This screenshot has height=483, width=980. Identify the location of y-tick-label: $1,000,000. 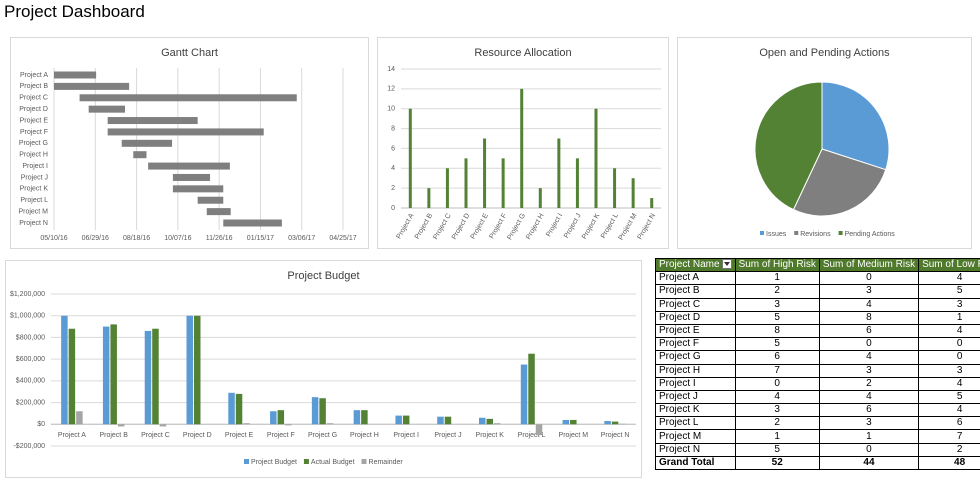
(27, 316).